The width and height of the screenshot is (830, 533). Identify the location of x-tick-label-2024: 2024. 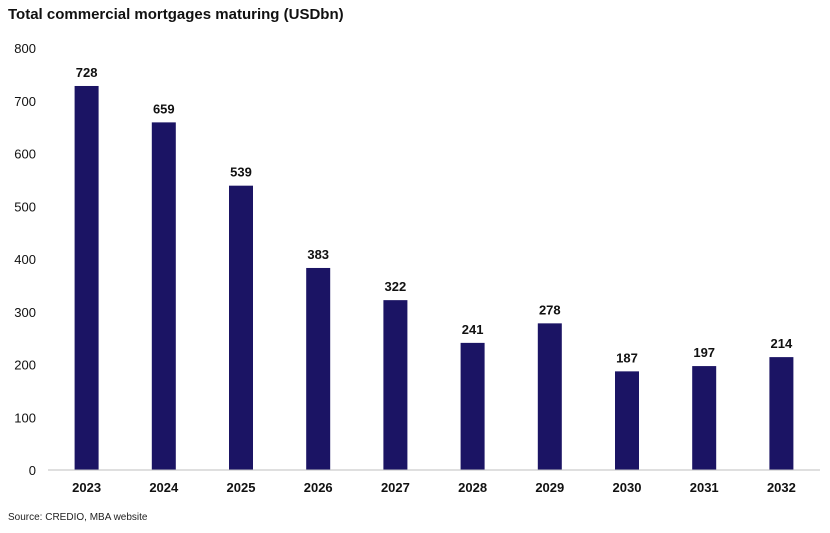
(164, 487).